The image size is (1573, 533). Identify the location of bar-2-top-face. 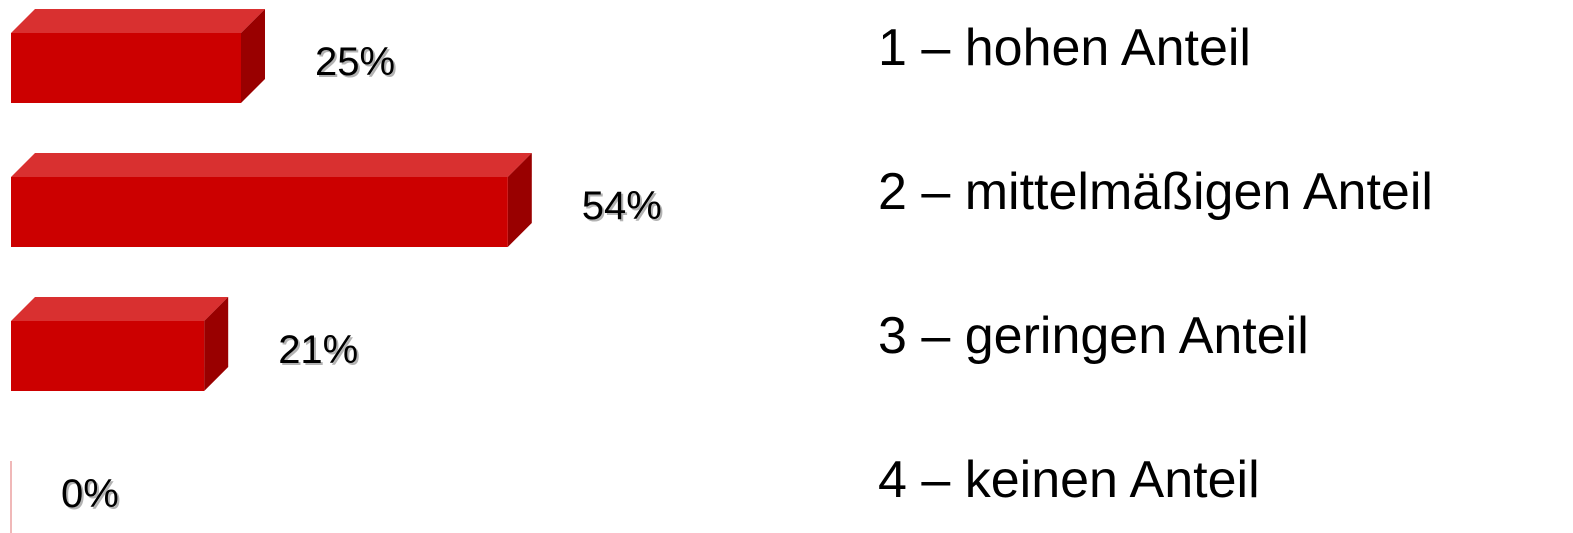
(271, 165).